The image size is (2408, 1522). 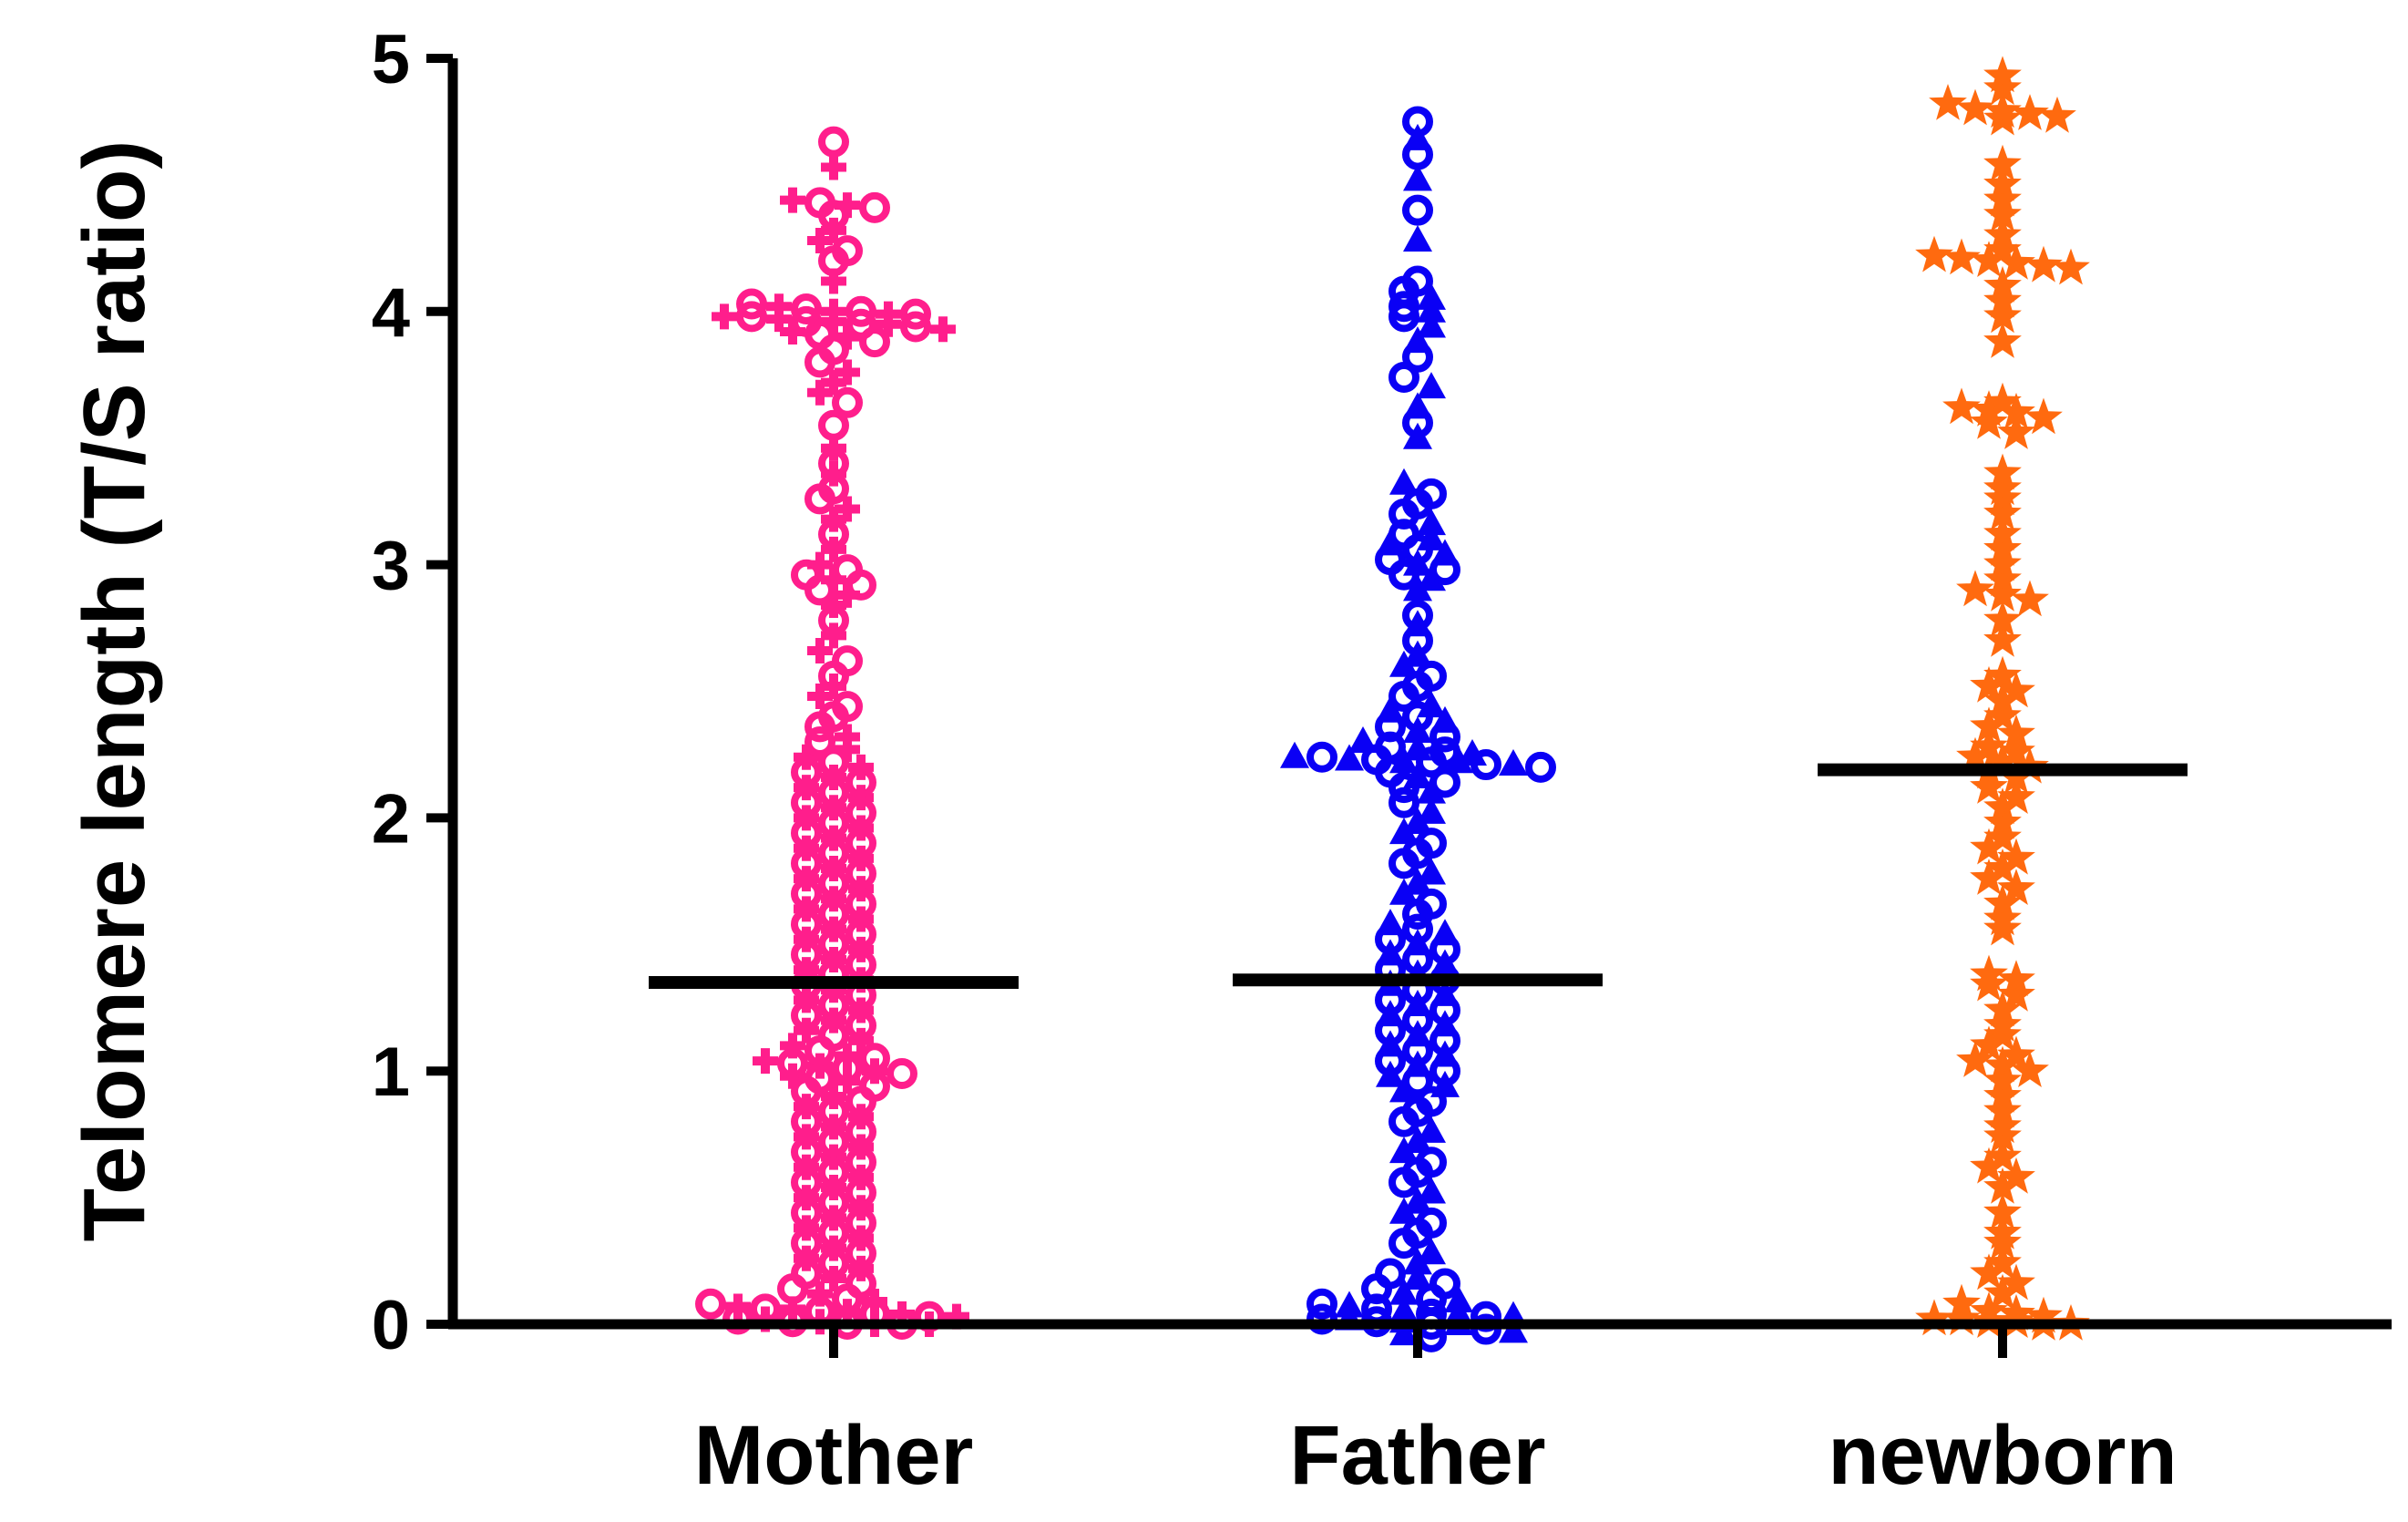 What do you see at coordinates (412, 692) in the screenshot?
I see `y-ticks: 0 1 2 3 4 5` at bounding box center [412, 692].